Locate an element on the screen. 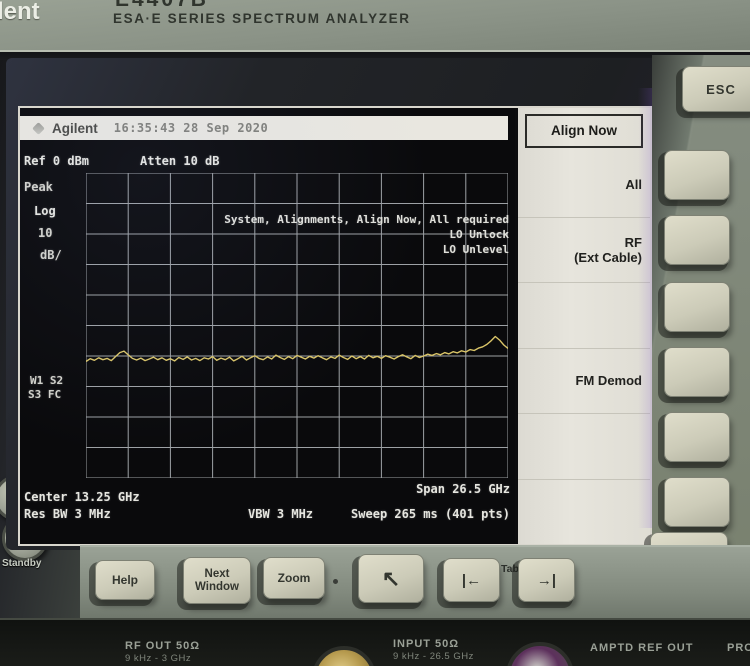 This screenshot has width=750, height=666. status-message: LO Unlevel is located at coordinates (475, 249).